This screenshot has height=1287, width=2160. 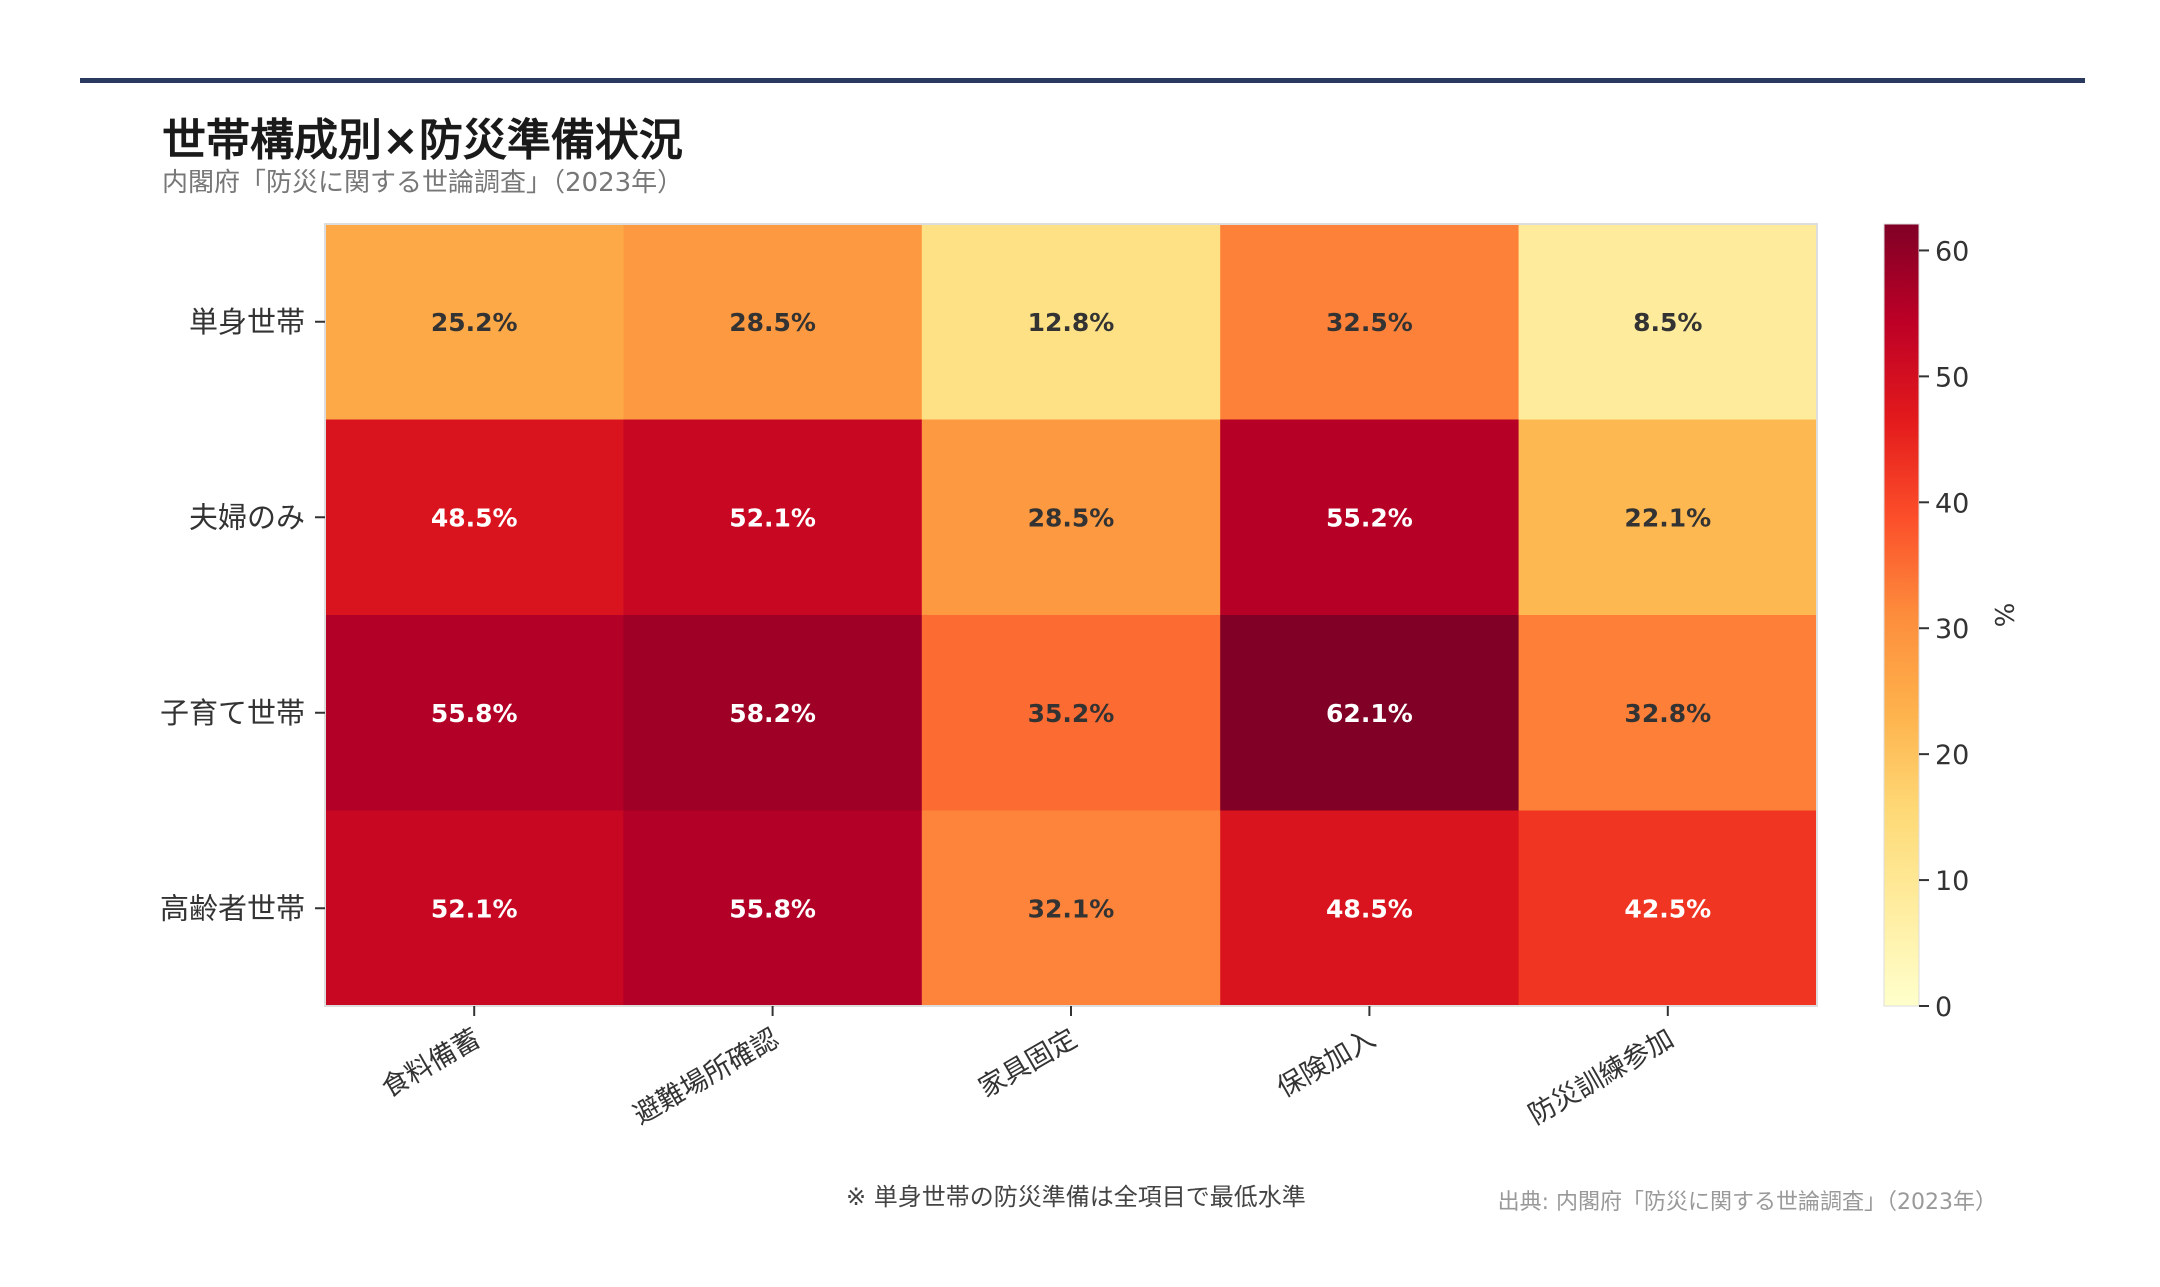 I want to click on cell-value-label: 22.1%, so click(x=1667, y=517).